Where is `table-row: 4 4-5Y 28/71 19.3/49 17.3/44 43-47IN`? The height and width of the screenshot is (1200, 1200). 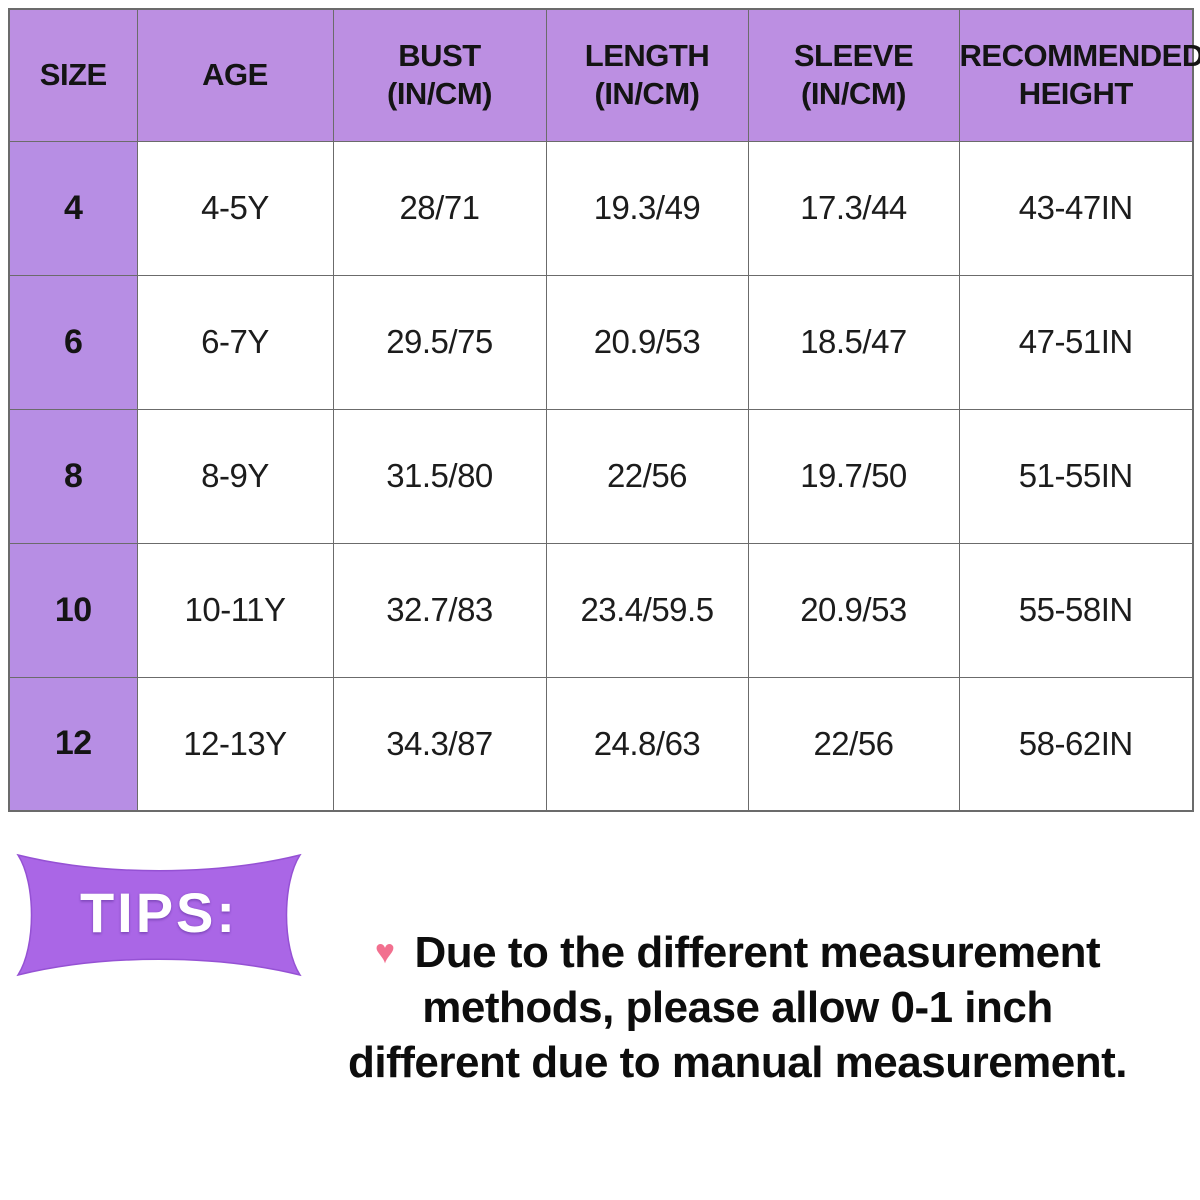
table-row: 4 4-5Y 28/71 19.3/49 17.3/44 43-47IN is located at coordinates (601, 208).